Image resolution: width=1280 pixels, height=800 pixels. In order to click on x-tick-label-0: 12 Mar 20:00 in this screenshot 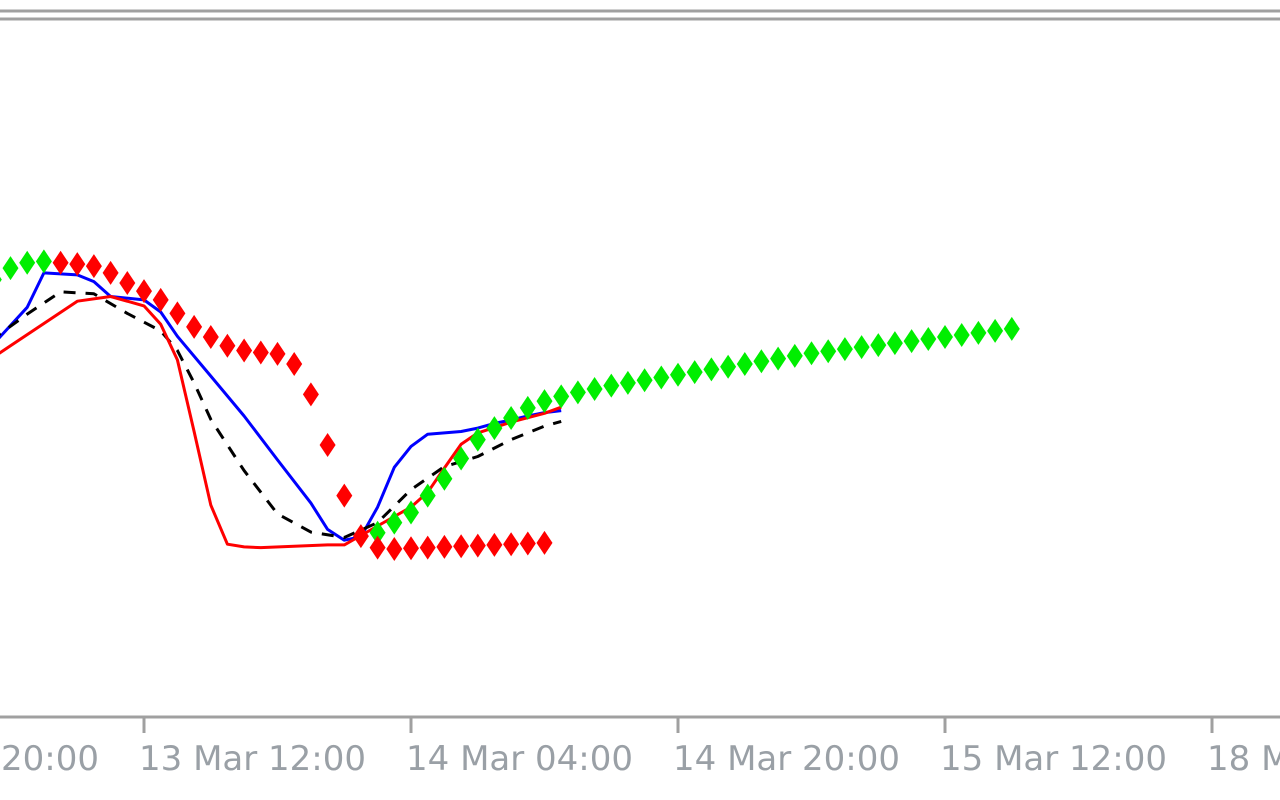, I will do `click(49, 759)`.